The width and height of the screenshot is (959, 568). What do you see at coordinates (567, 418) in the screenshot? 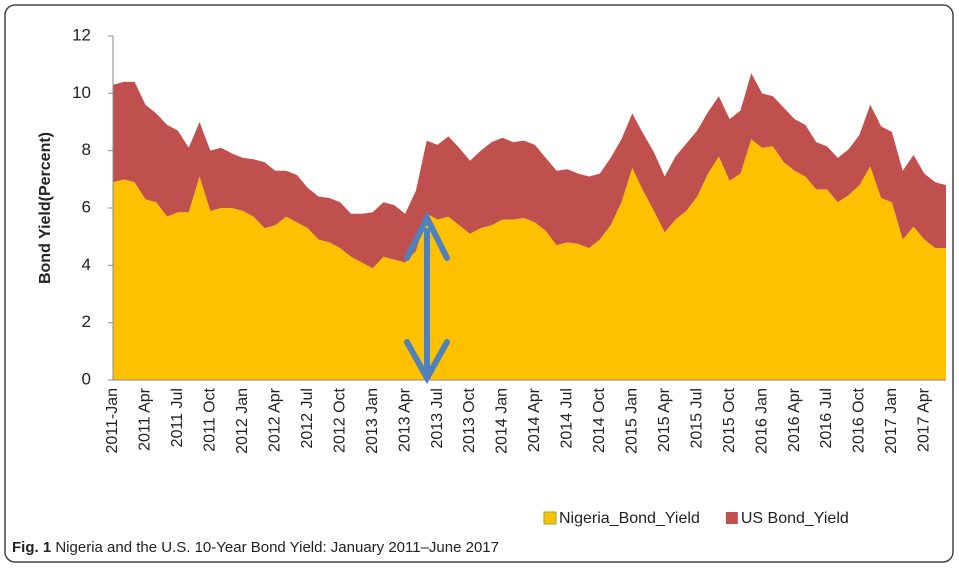
I see `x-tick-label: 2014 Jul` at bounding box center [567, 418].